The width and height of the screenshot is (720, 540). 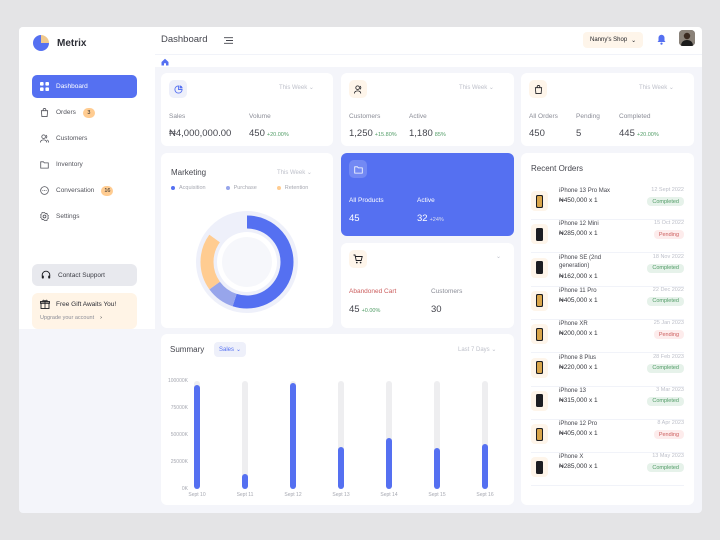 I want to click on product-price: ₦285,000 x 1, so click(x=578, y=234).